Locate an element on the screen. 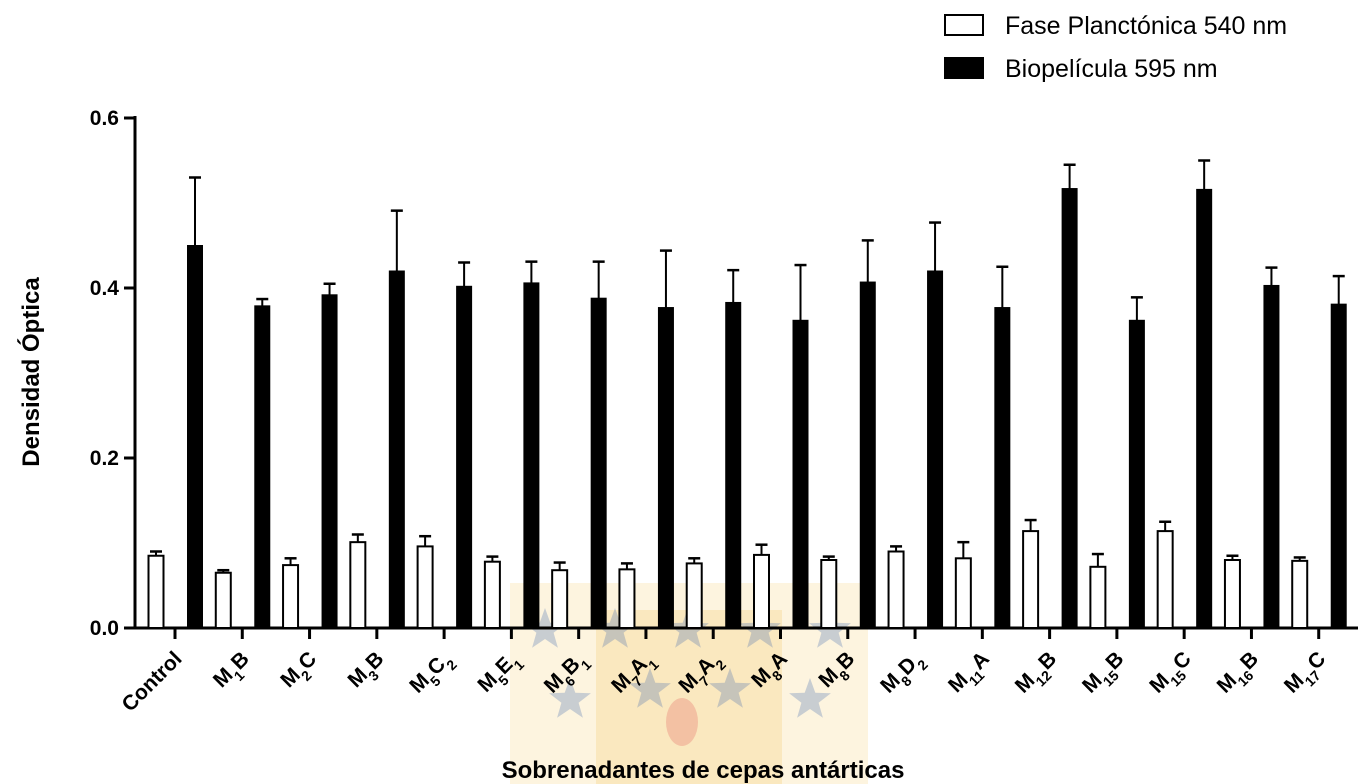  category-label: M1B is located at coordinates (233, 671).